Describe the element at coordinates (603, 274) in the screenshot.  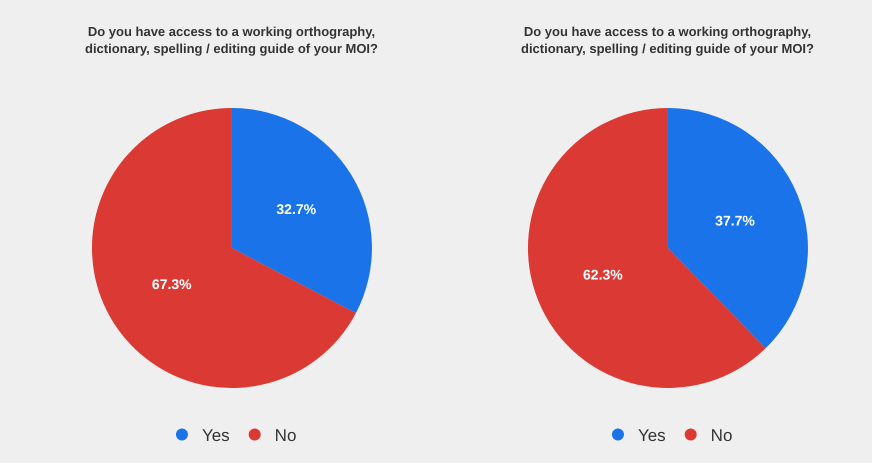
I see `data-label: 62.3%` at that location.